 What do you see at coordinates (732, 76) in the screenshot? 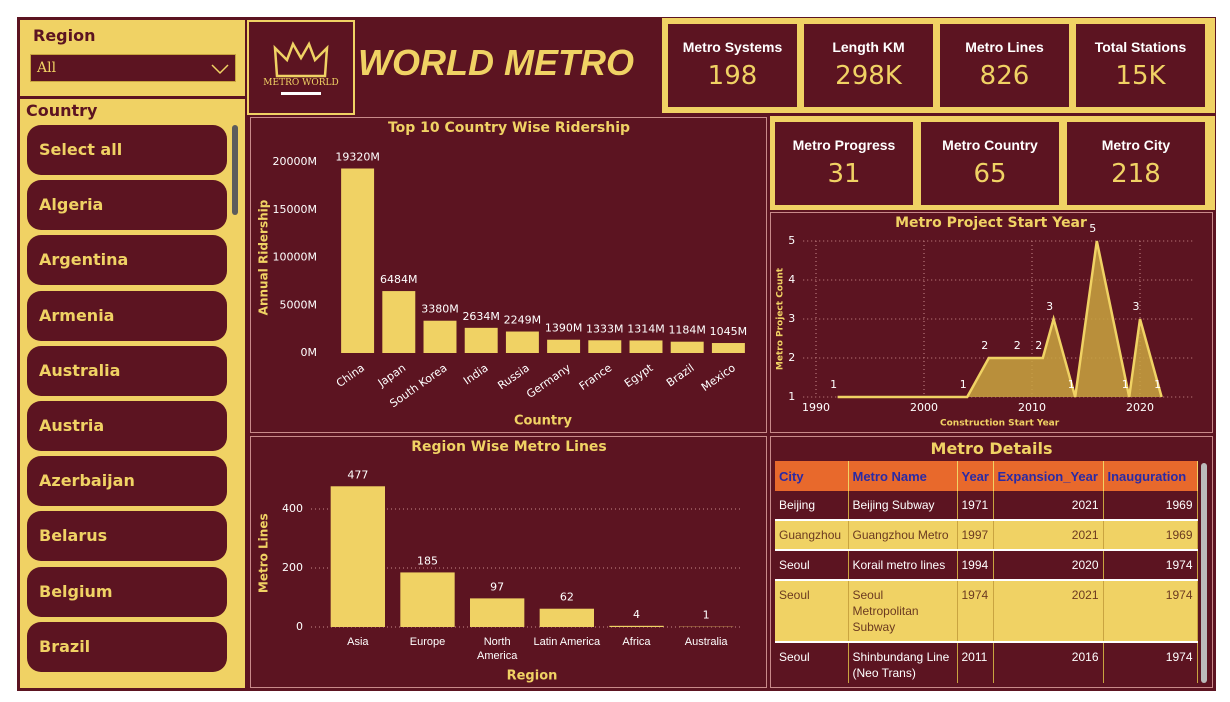
I see `kpi-value: 198` at bounding box center [732, 76].